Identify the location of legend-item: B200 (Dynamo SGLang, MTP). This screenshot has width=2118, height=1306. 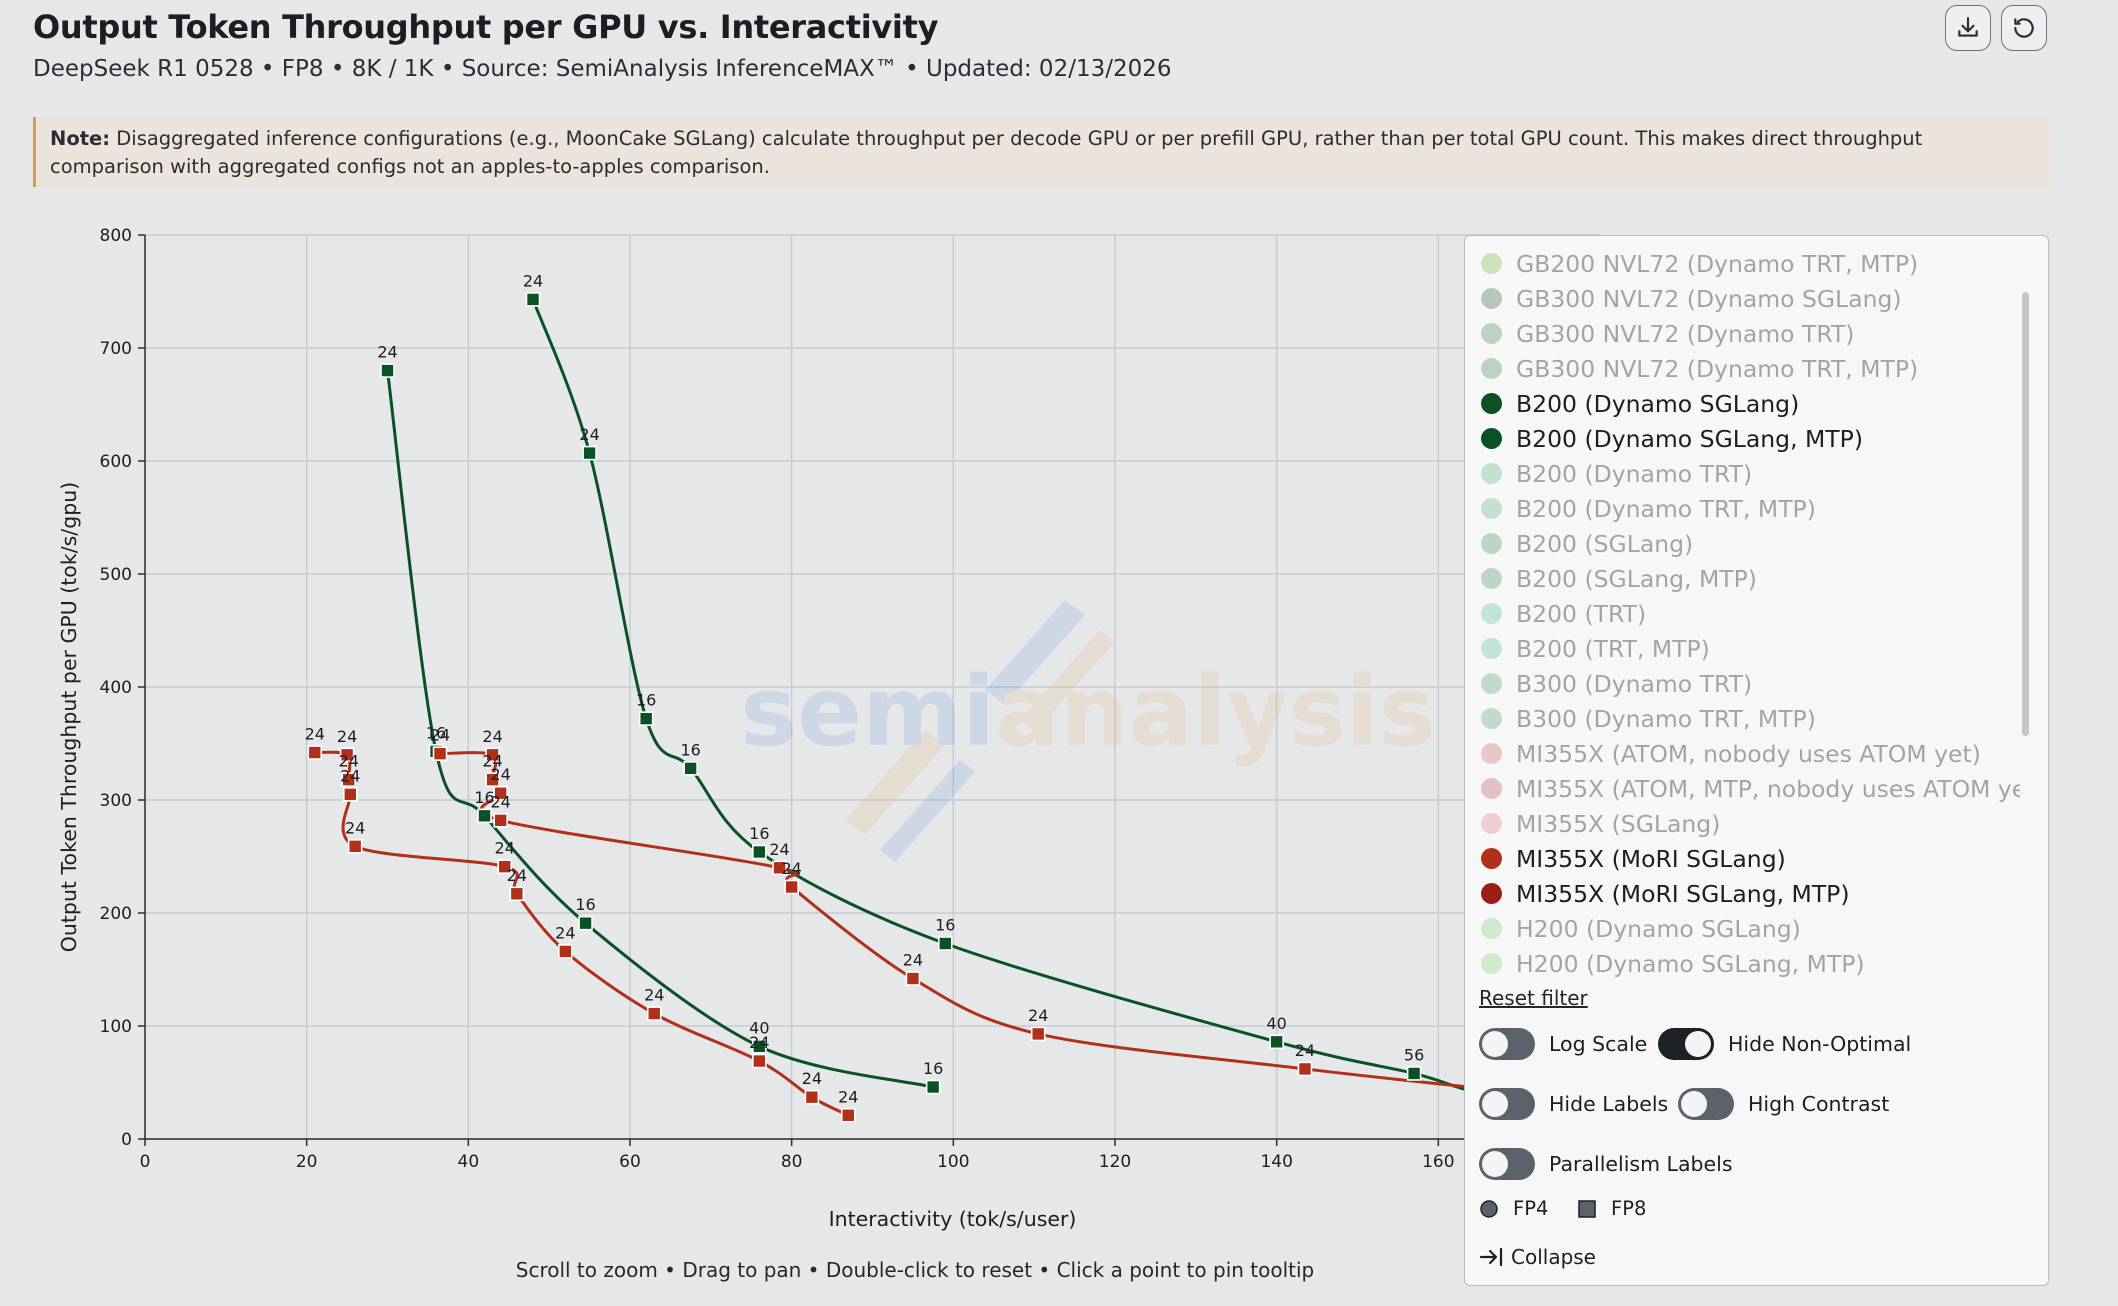
(1742, 438).